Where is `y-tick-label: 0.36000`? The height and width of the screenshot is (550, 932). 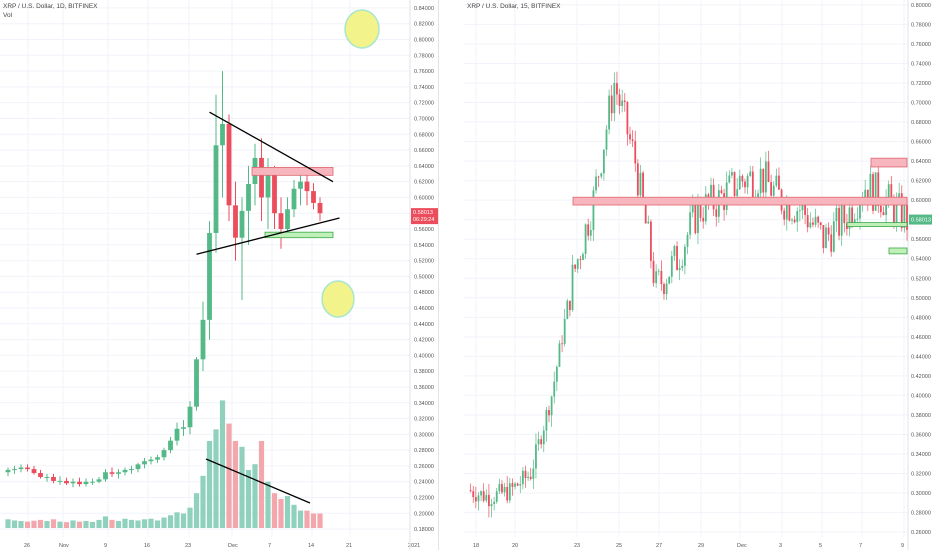
y-tick-label: 0.36000 is located at coordinates (424, 388).